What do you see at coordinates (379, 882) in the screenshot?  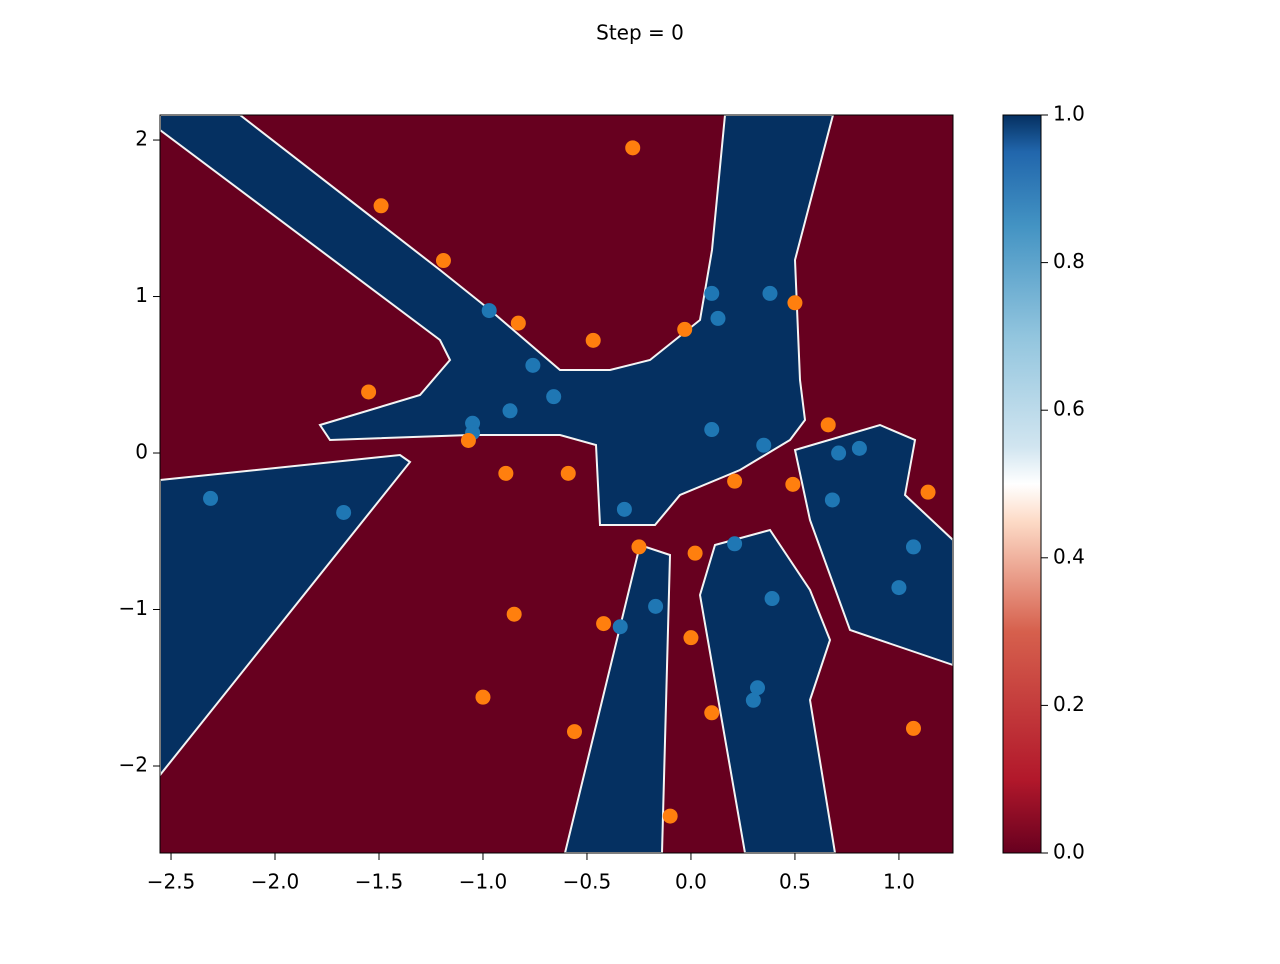 I see `x-tick-label: −1.5` at bounding box center [379, 882].